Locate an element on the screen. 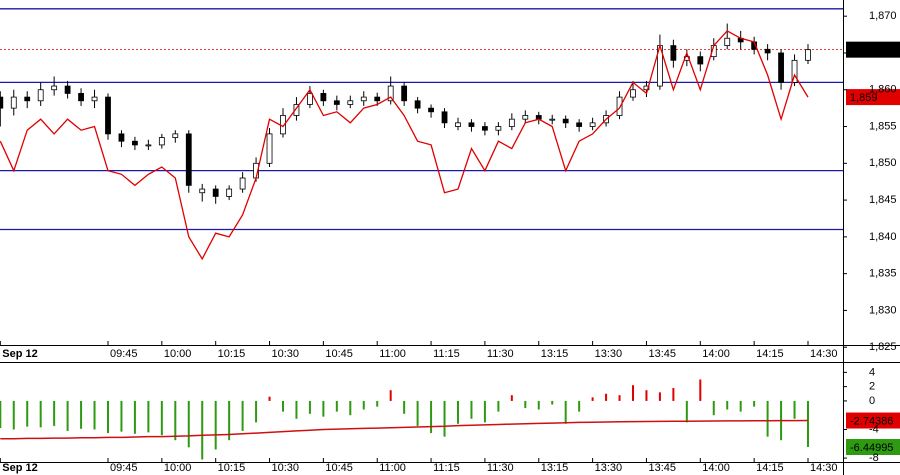 This screenshot has width=900, height=475. x-tick-label: 14:15 is located at coordinates (770, 468).